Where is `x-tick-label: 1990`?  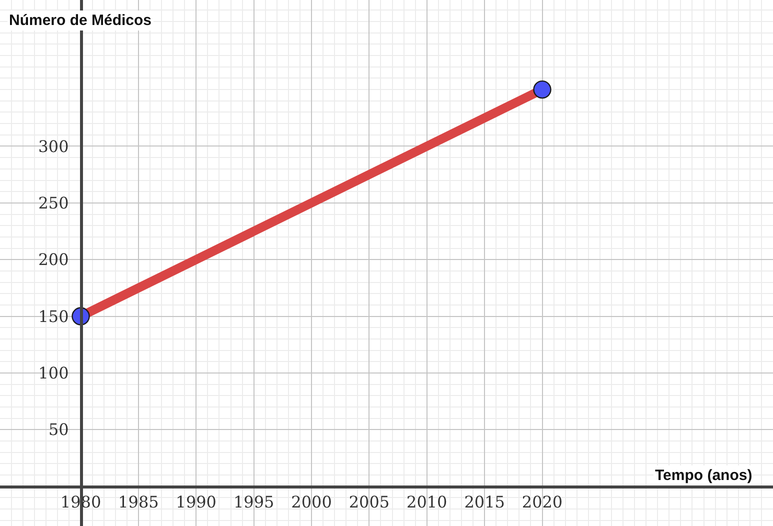 x-tick-label: 1990 is located at coordinates (196, 502).